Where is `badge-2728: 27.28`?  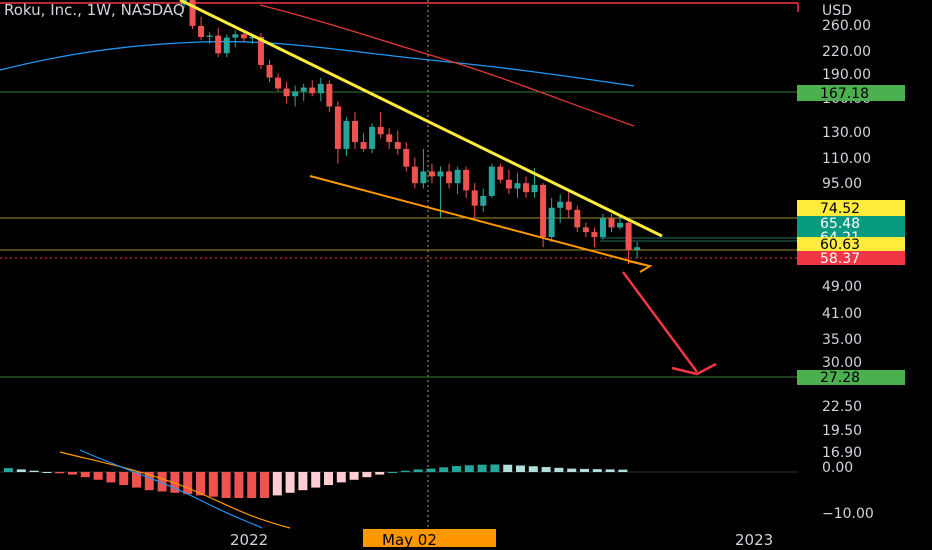 badge-2728: 27.28 is located at coordinates (840, 378).